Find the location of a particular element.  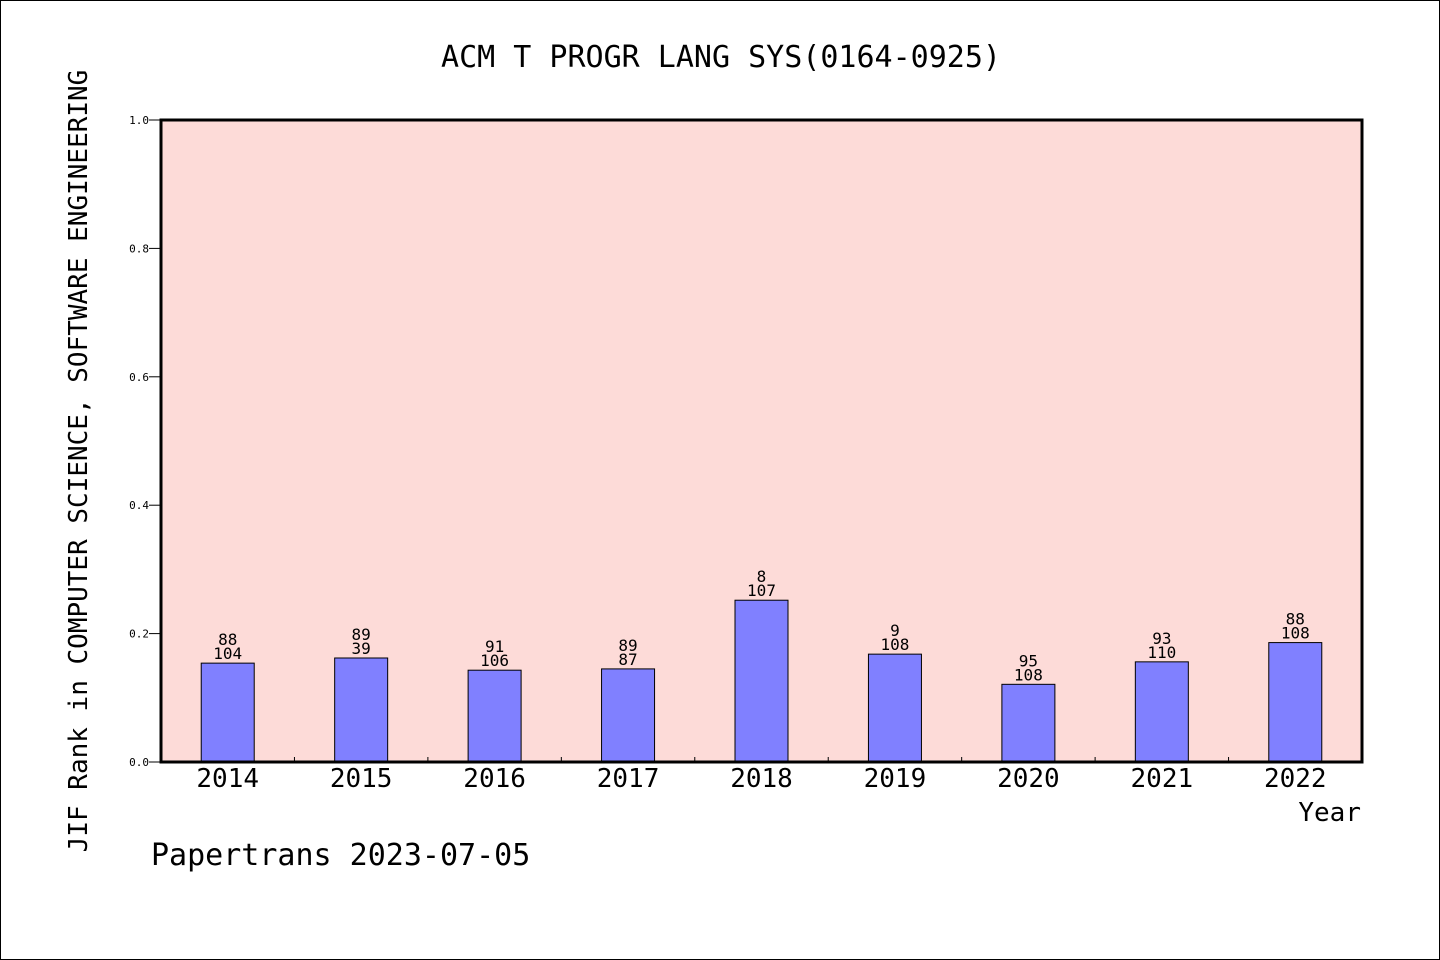

bar-label-2016-0: 91 is located at coordinates (494, 646).